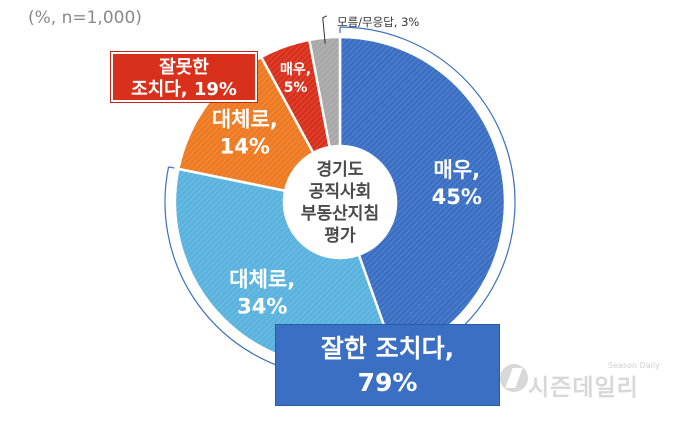 This screenshot has width=680, height=423. What do you see at coordinates (324, 29) in the screenshot?
I see `dont-know-leader-line` at bounding box center [324, 29].